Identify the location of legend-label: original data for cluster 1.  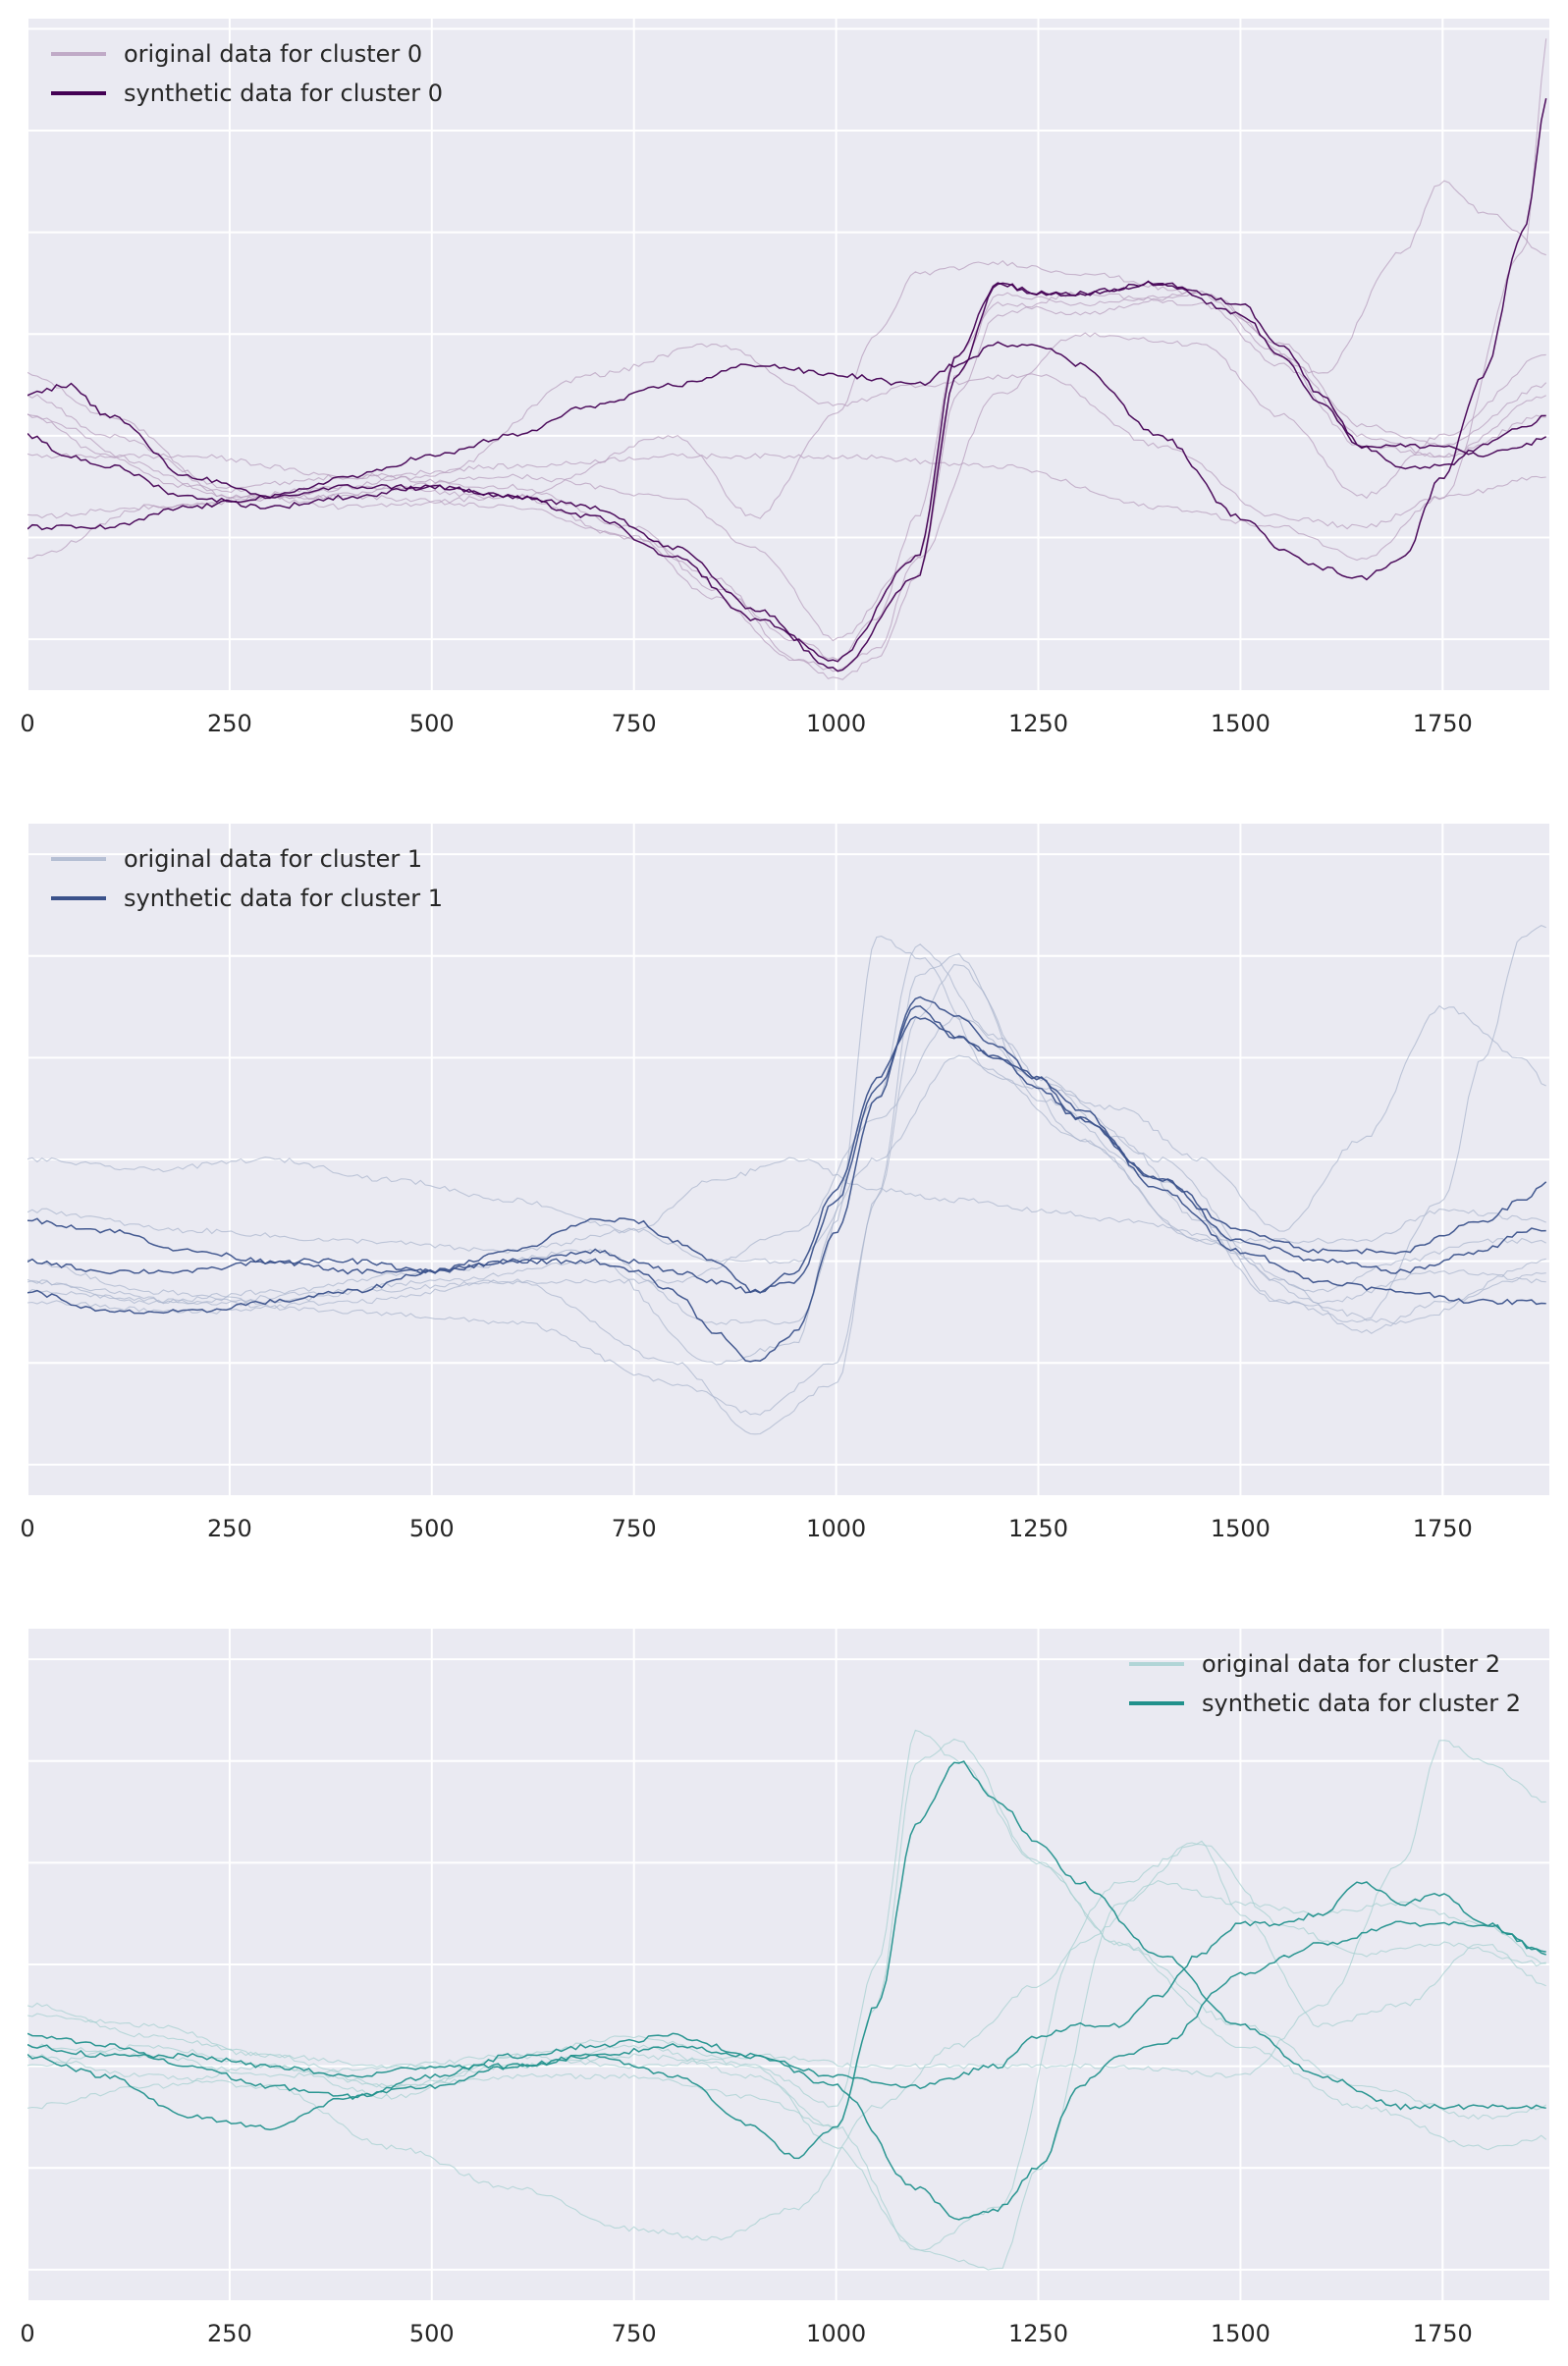
(273, 859).